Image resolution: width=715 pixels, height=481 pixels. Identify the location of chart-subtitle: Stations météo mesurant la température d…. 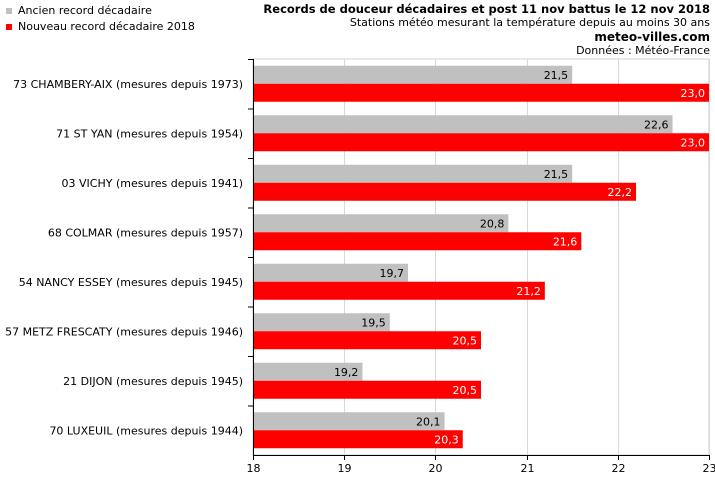
(529, 22).